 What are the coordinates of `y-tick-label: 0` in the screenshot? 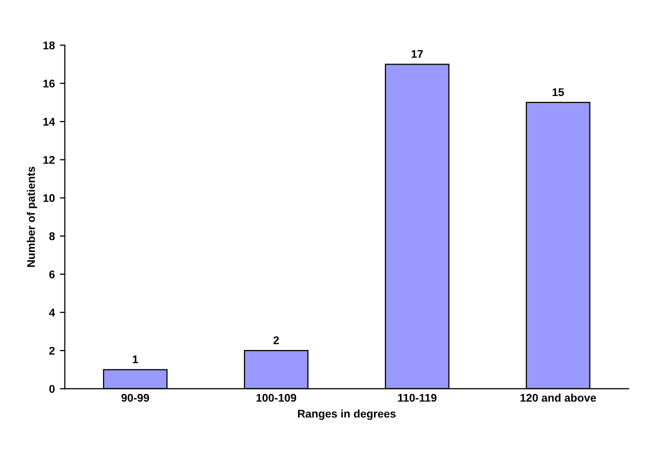 It's located at (52, 388).